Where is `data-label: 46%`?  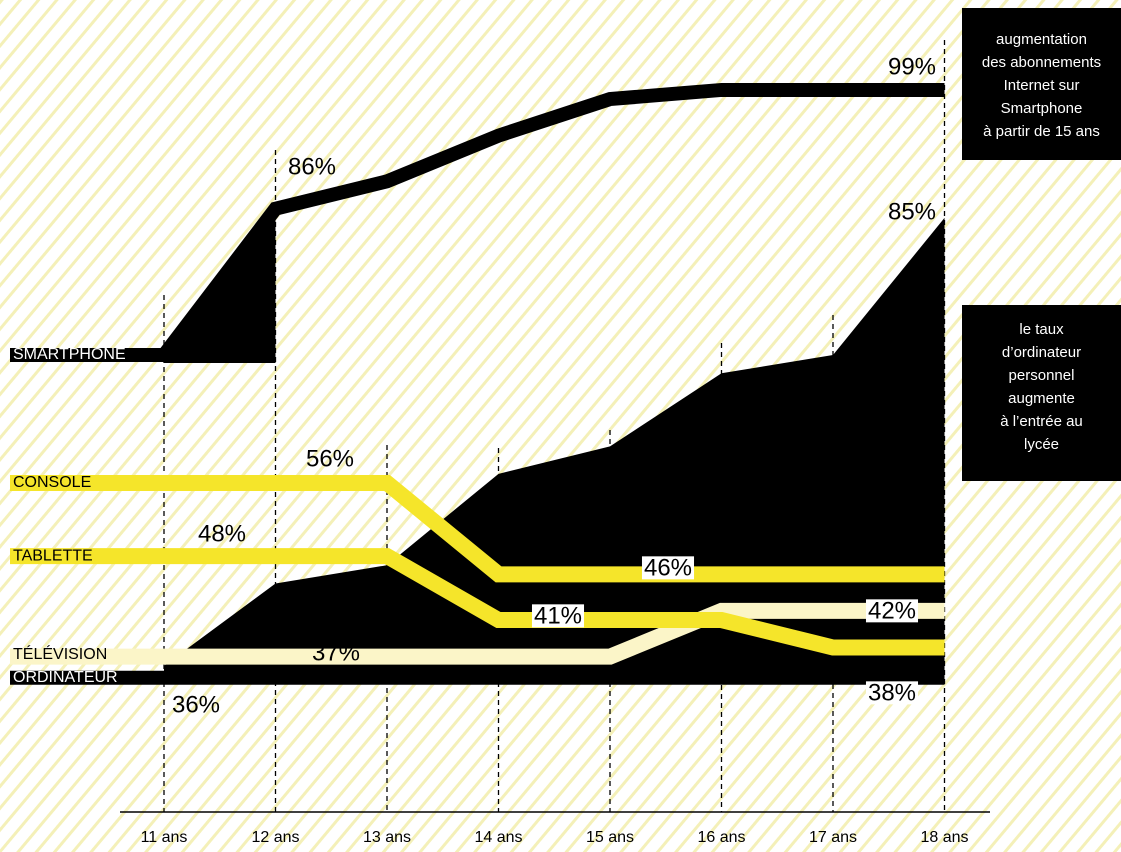
data-label: 46% is located at coordinates (668, 567).